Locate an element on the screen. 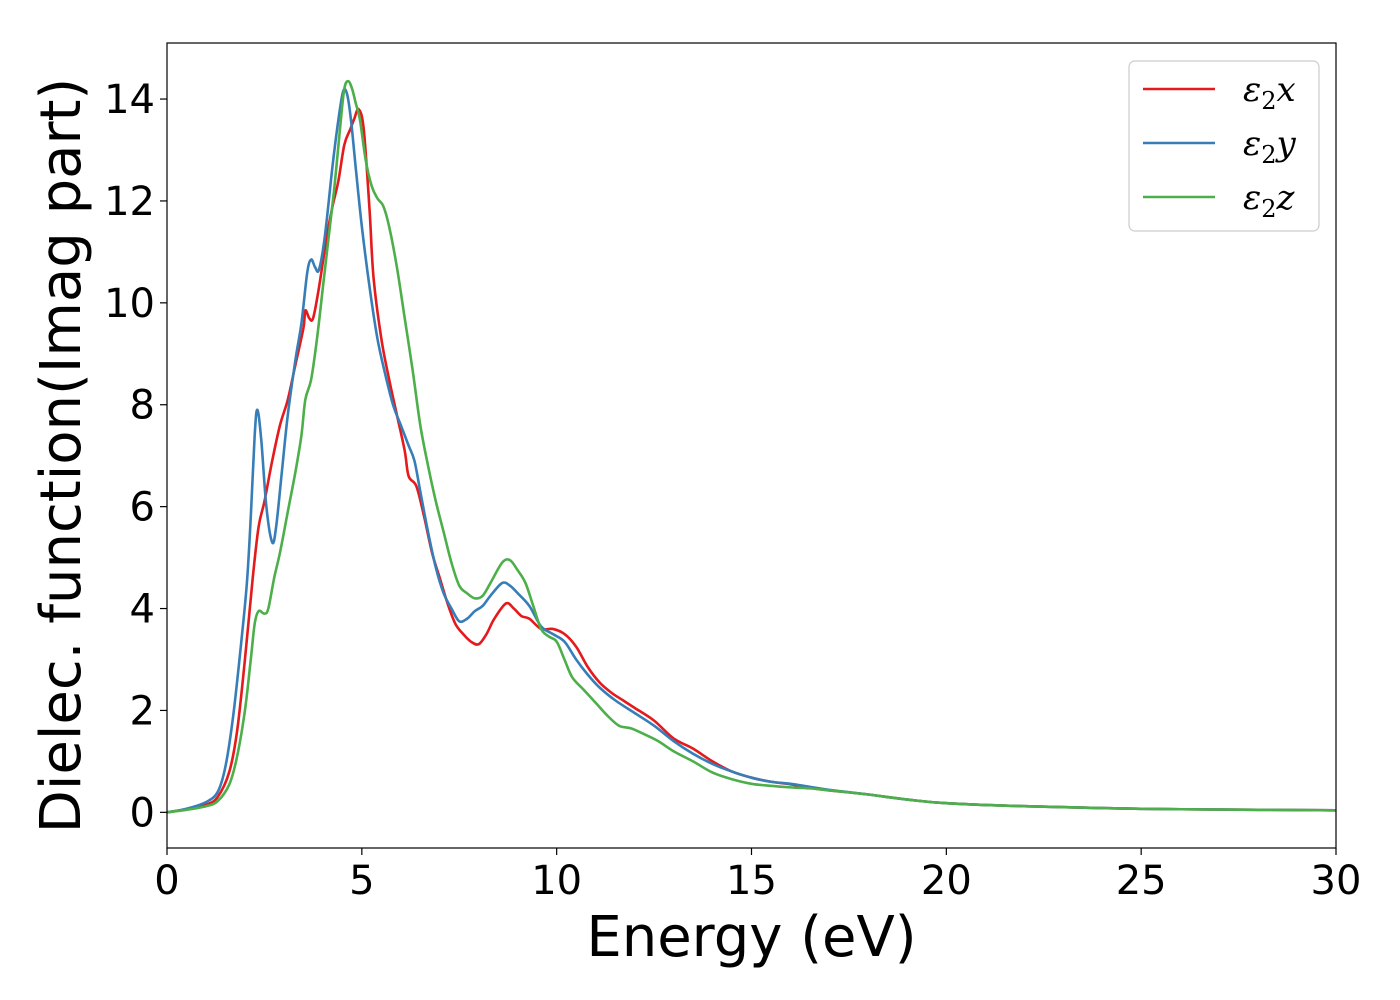 The height and width of the screenshot is (1000, 1400). x-axis-label: Energy (eV) is located at coordinates (751, 937).